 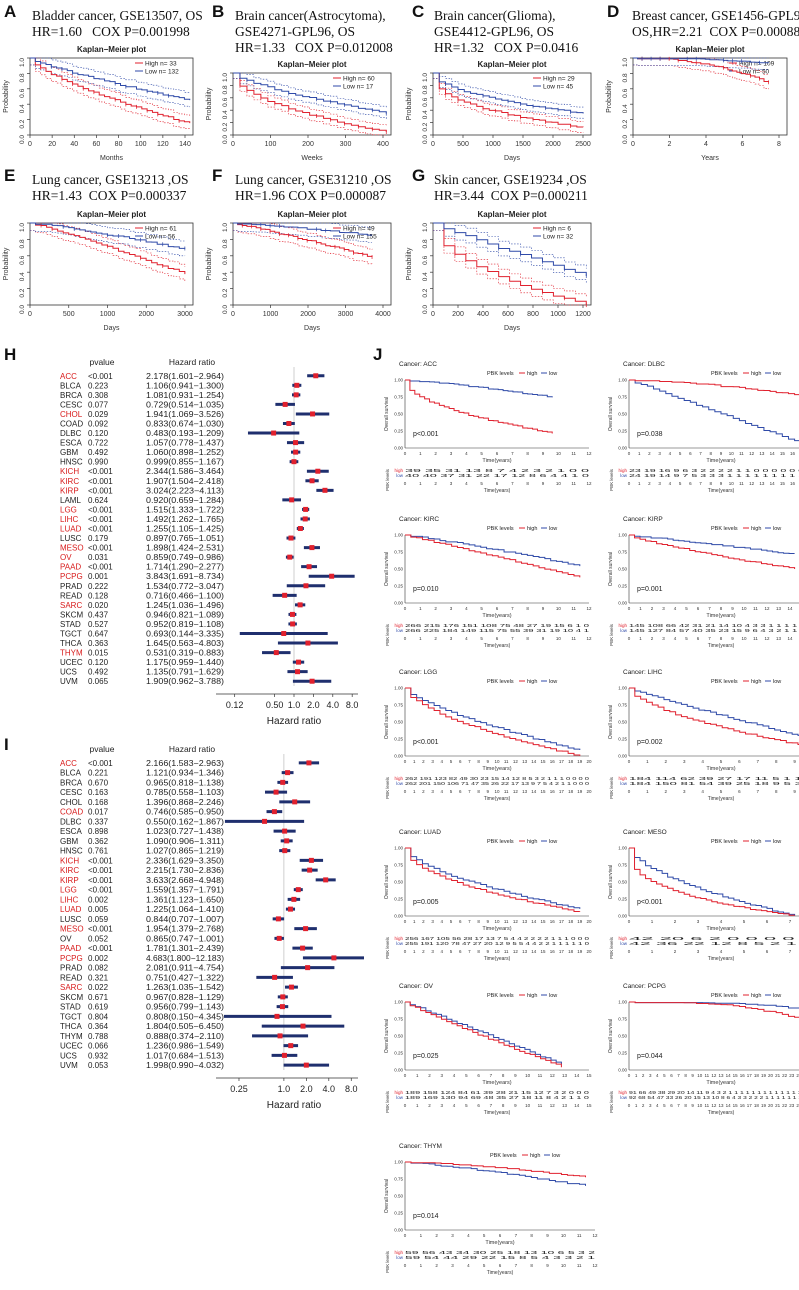 What do you see at coordinates (398, 865) in the screenshot?
I see `y-tick-label: 0.75` at bounding box center [398, 865].